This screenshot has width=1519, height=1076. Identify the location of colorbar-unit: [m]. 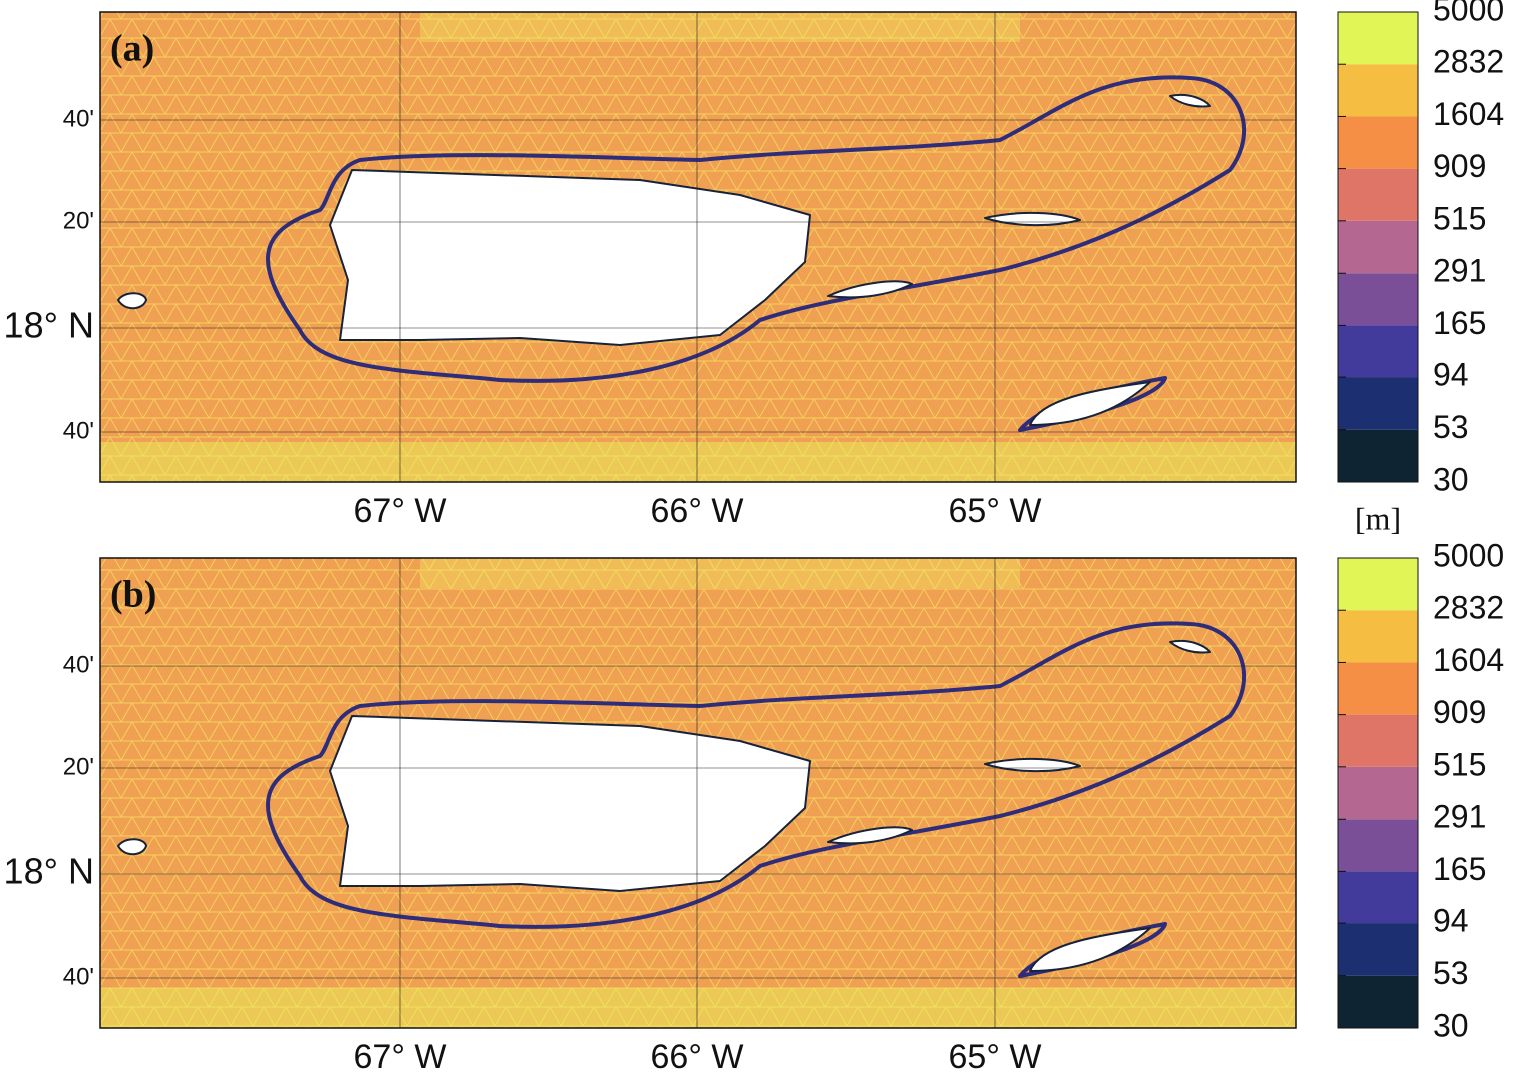
(1378, 518).